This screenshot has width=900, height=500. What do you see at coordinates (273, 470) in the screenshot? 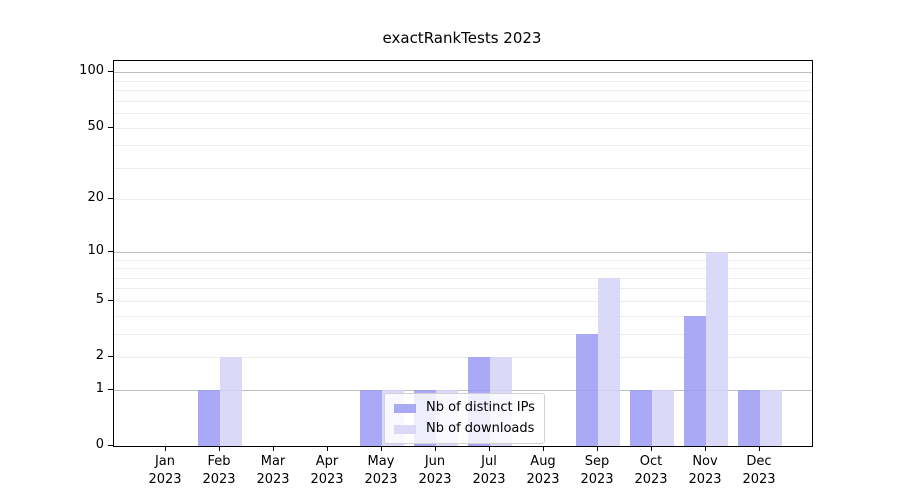
I see `x-tick-label-mar: Mar 2023` at bounding box center [273, 470].